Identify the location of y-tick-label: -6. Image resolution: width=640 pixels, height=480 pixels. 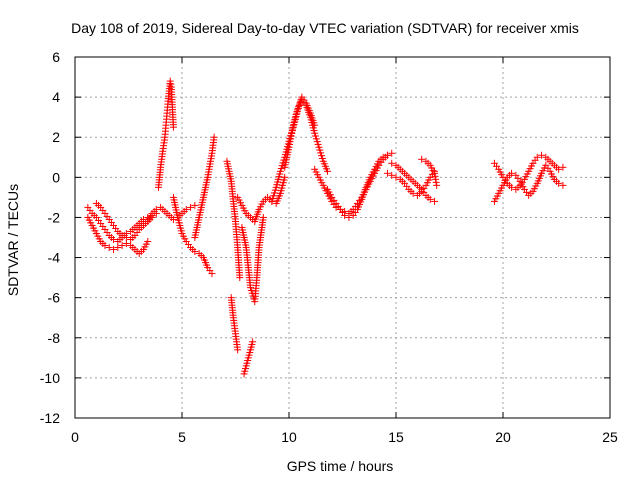
(54, 298).